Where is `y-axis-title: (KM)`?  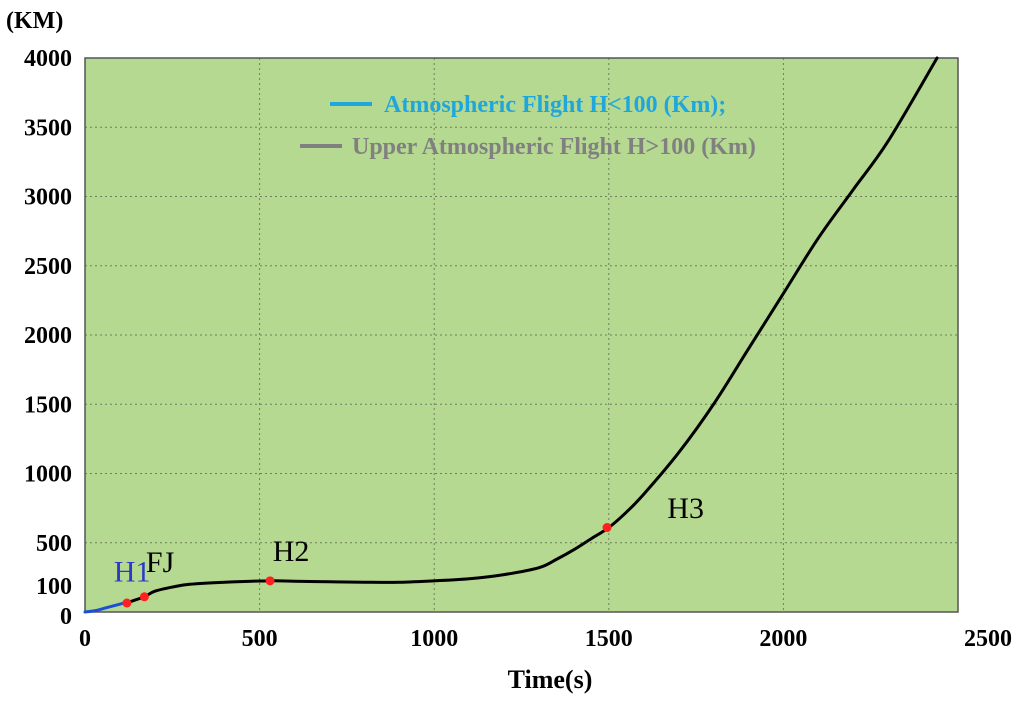 y-axis-title: (KM) is located at coordinates (34, 21).